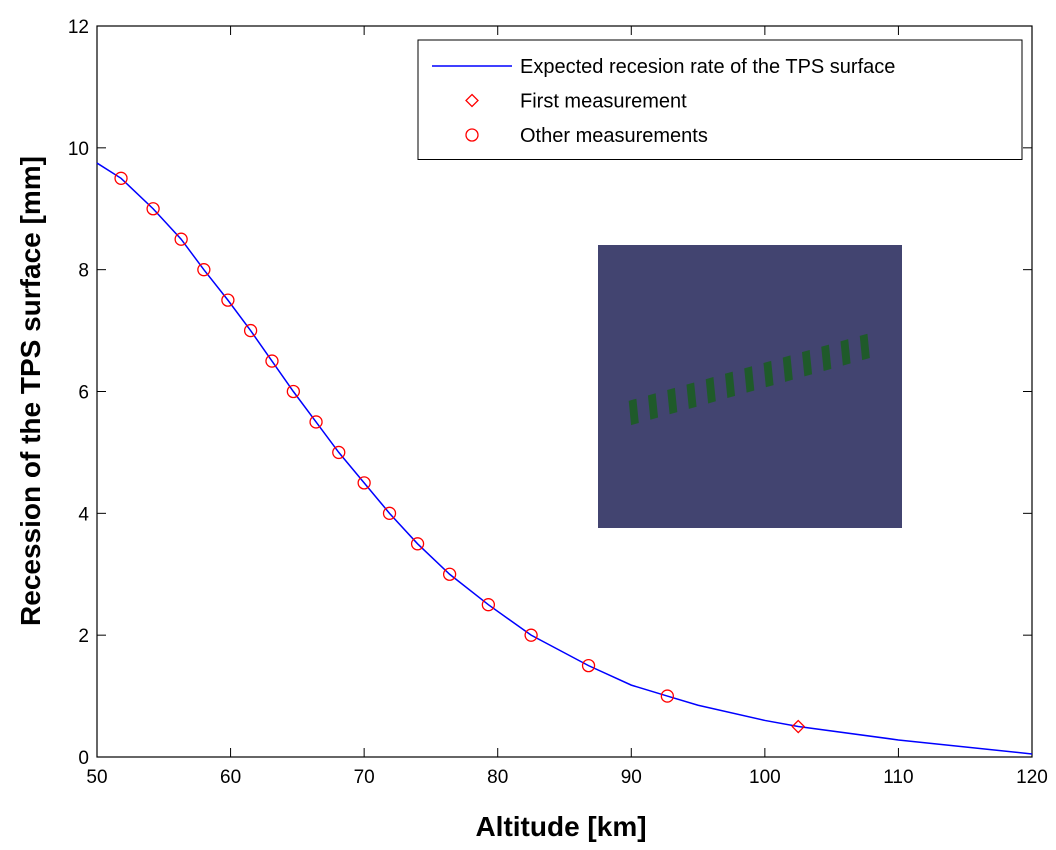 Image resolution: width=1056 pixels, height=850 pixels. What do you see at coordinates (614, 136) in the screenshot?
I see `legend-label: Other measurements` at bounding box center [614, 136].